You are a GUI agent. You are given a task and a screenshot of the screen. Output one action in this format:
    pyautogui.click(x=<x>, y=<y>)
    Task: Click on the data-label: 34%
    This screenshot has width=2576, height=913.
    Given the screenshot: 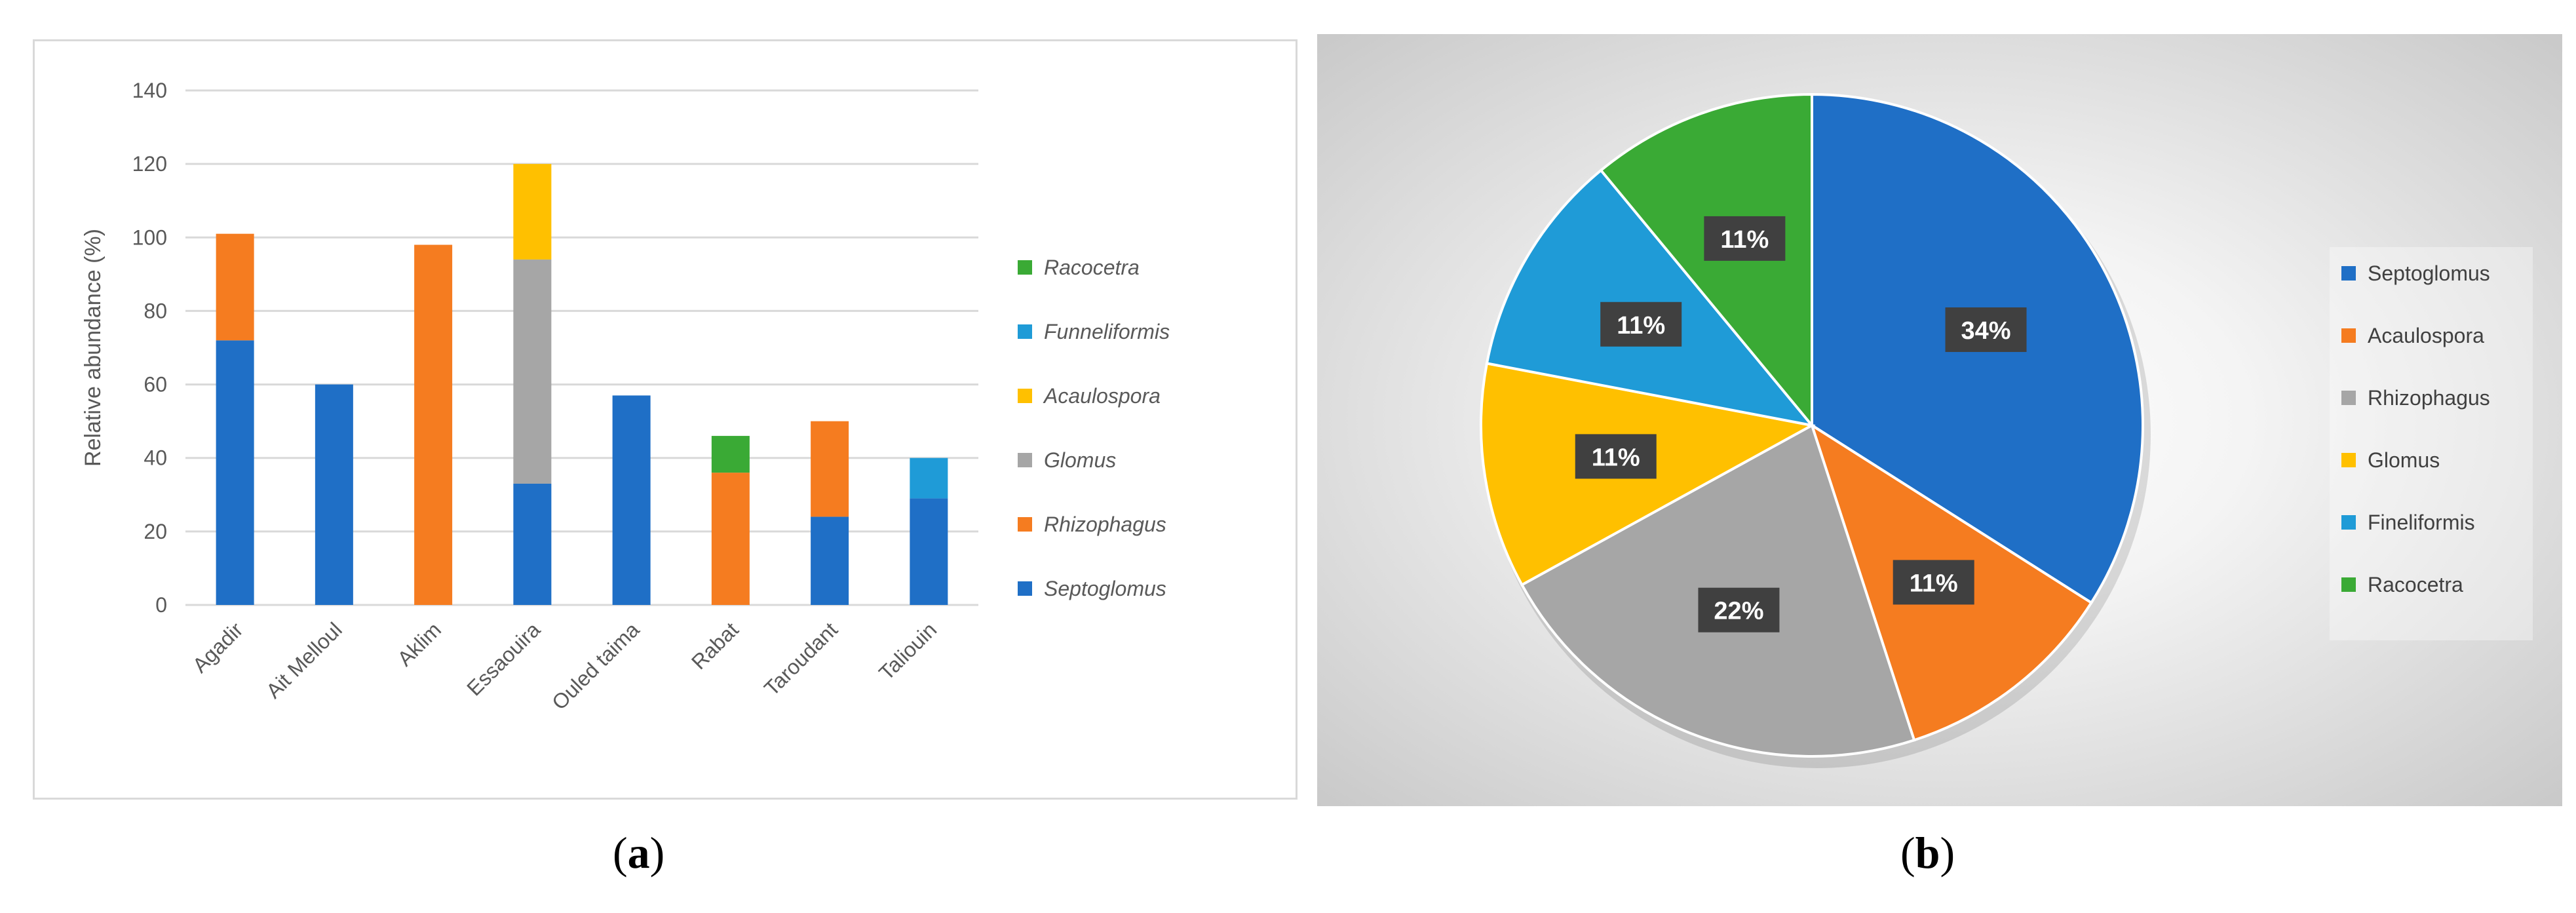 What is the action you would take?
    pyautogui.click(x=1985, y=331)
    